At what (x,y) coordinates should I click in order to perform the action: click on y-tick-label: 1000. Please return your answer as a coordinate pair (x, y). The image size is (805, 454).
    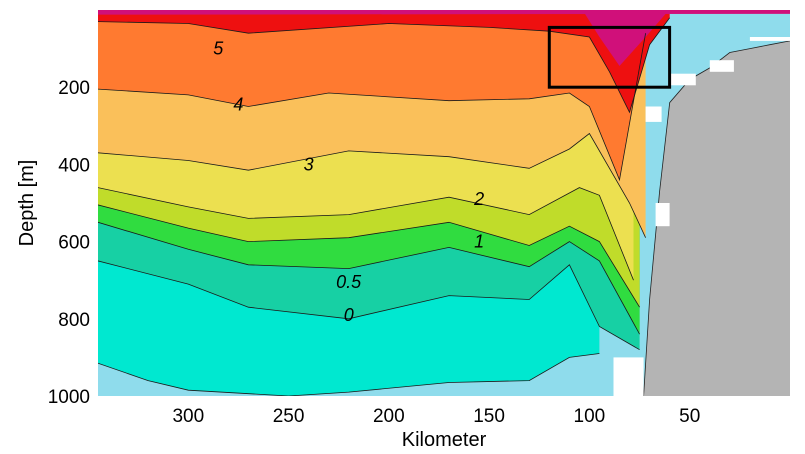
    Looking at the image, I should click on (69, 397).